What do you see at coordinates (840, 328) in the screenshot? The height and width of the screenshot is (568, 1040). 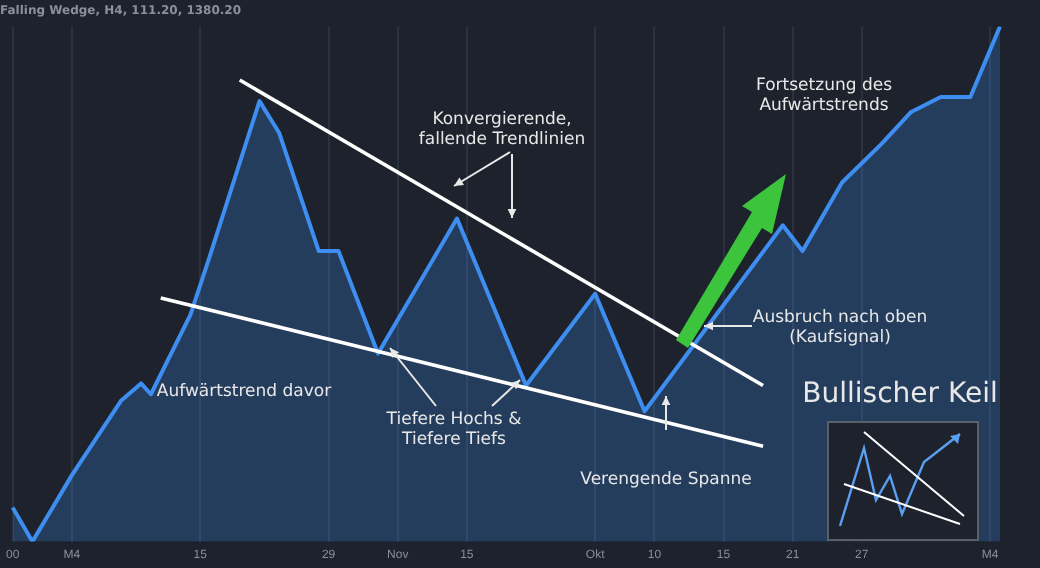 I see `annotation: Ausbruch nach oben (Kaufsignal)` at bounding box center [840, 328].